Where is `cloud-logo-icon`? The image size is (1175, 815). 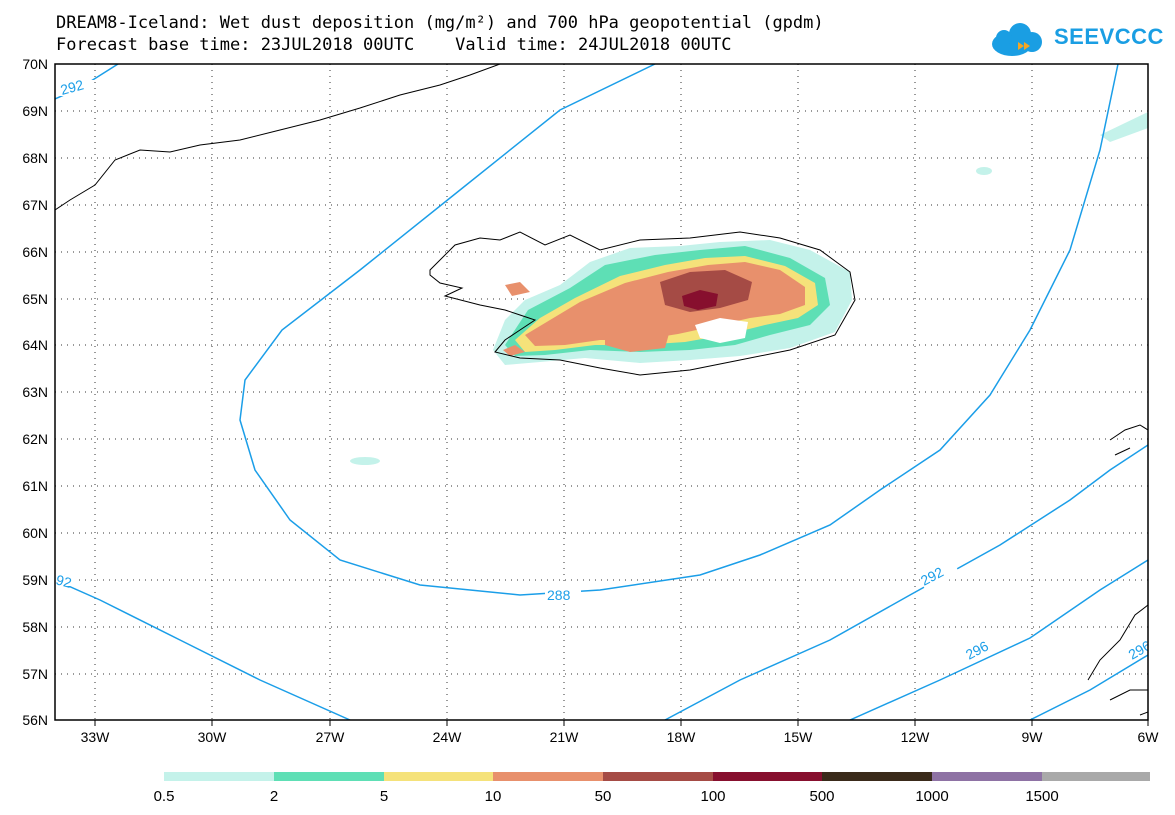 cloud-logo-icon is located at coordinates (1017, 39).